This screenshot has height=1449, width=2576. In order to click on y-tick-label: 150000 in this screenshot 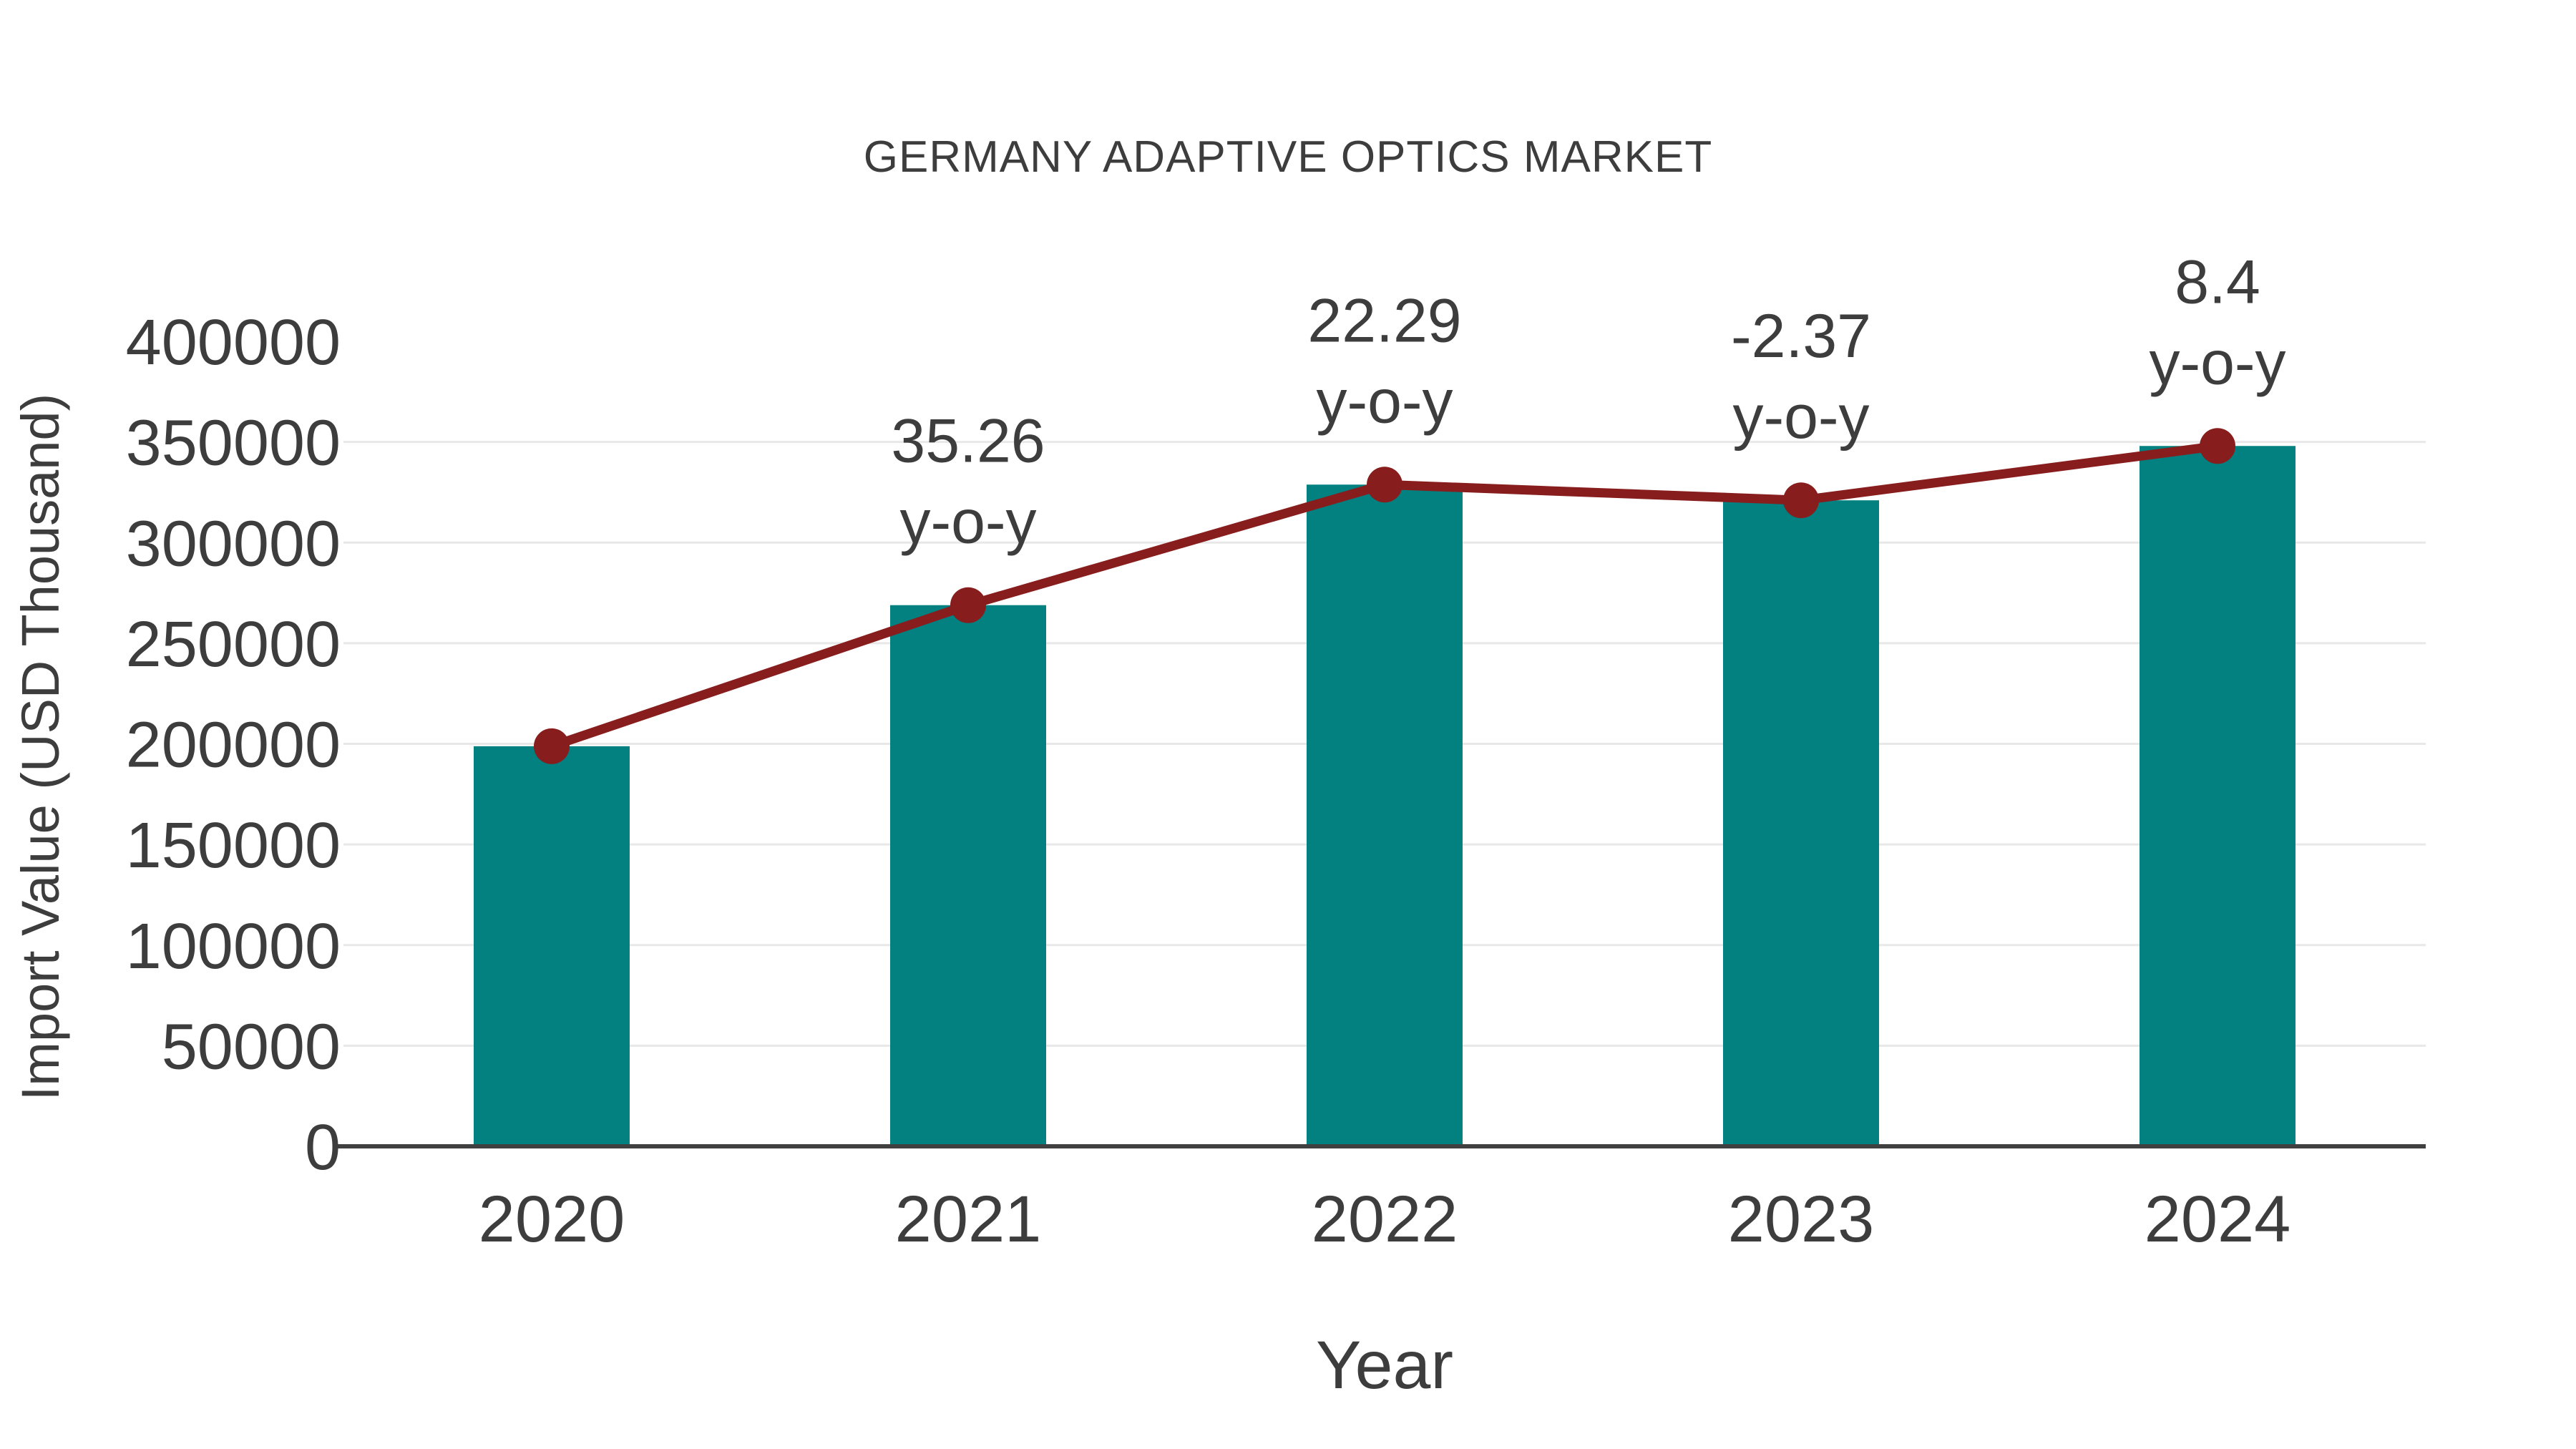, I will do `click(233, 846)`.